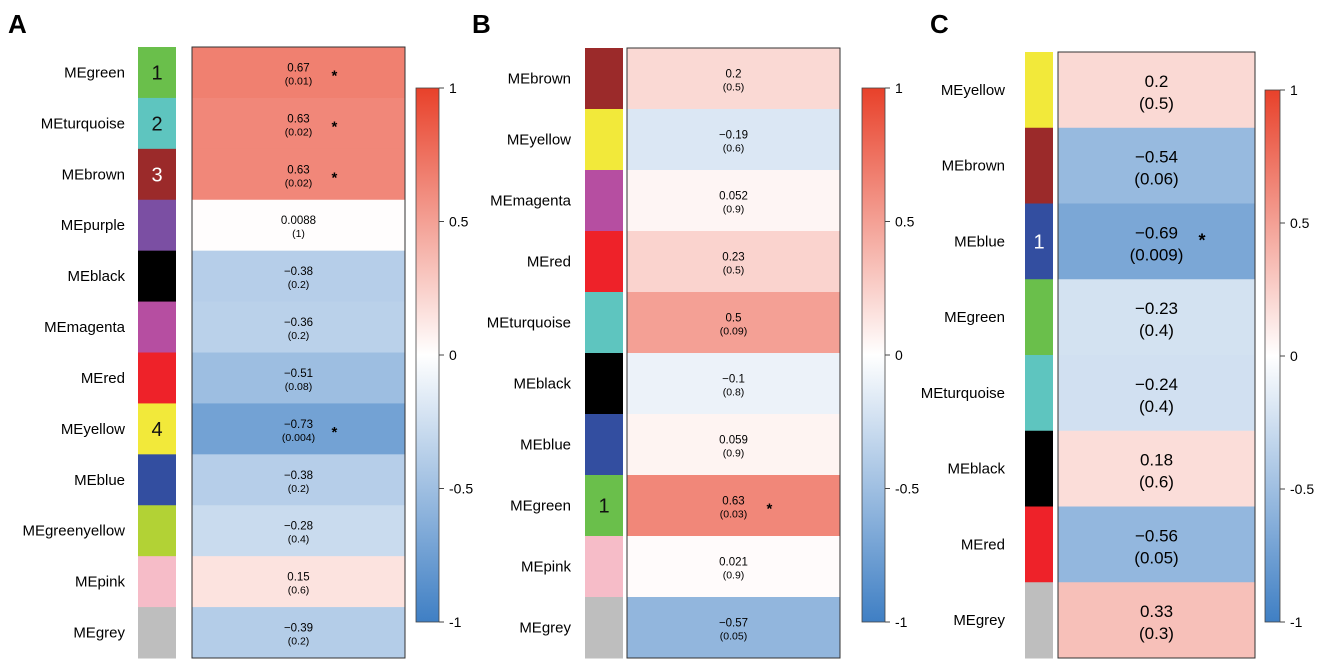  Describe the element at coordinates (298, 387) in the screenshot. I see `p-value-label: (0.08)` at that location.